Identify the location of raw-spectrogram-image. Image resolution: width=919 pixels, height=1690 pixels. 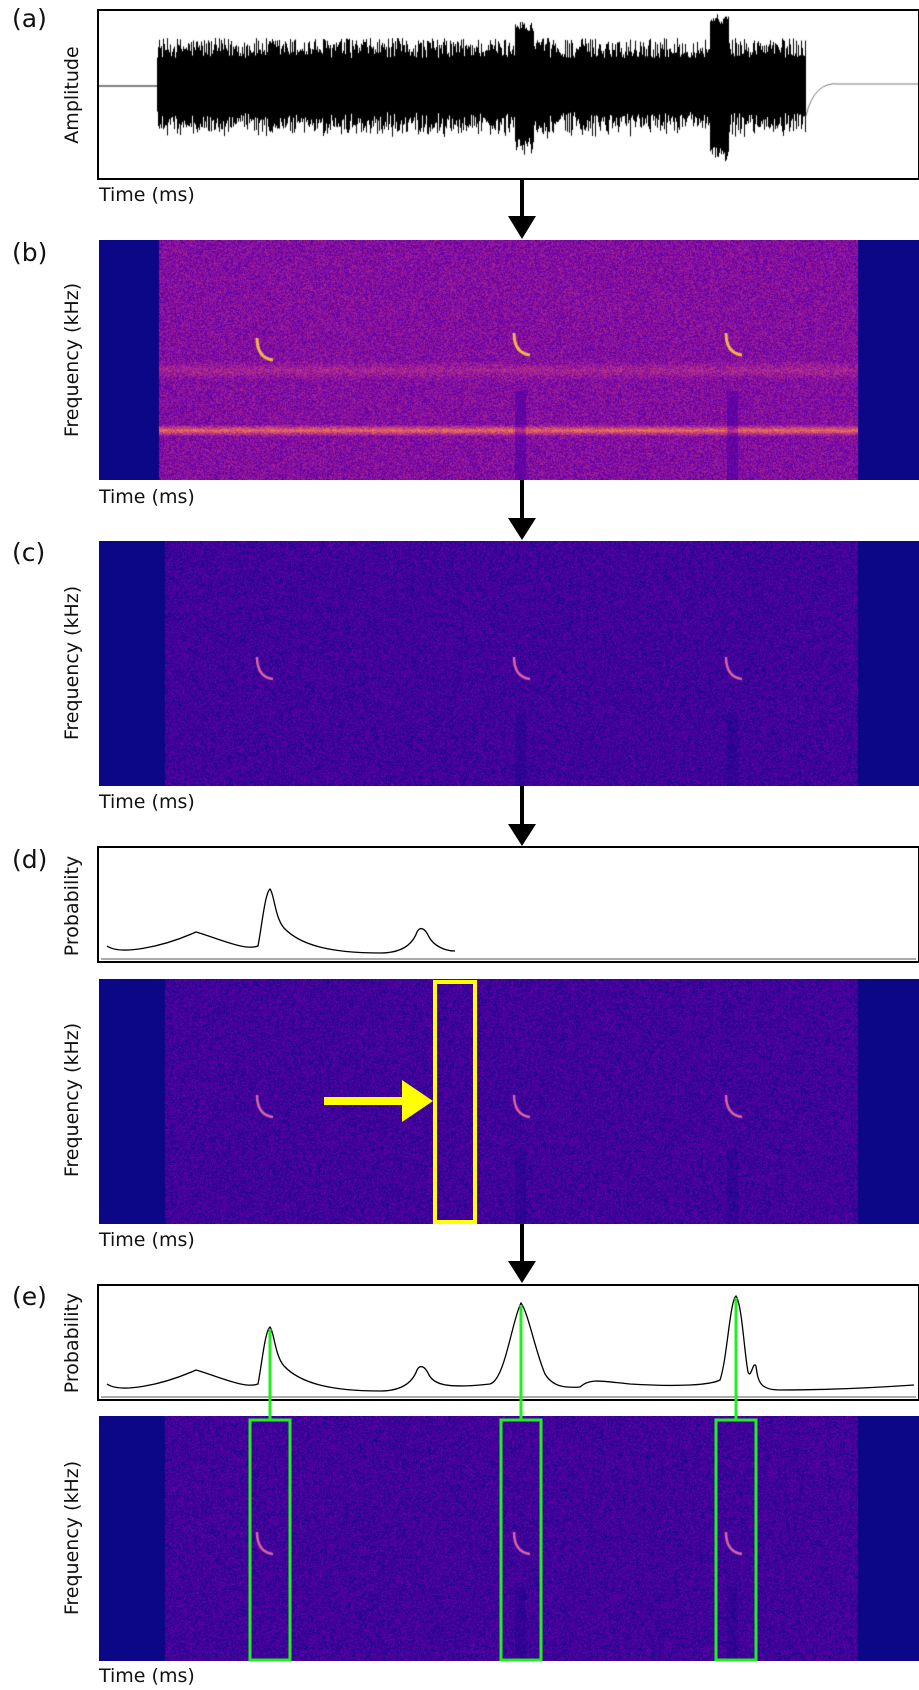
(509, 360).